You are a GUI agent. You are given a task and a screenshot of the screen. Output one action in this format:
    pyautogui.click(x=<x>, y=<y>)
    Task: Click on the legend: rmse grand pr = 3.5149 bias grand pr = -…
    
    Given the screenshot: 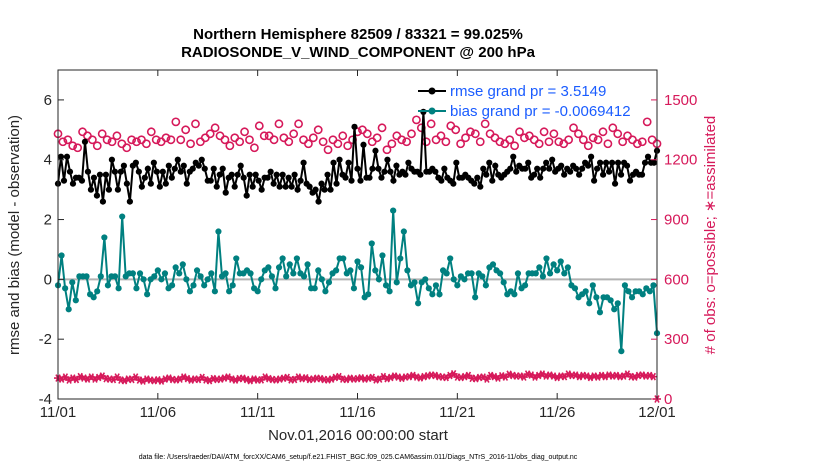 What is the action you would take?
    pyautogui.click(x=524, y=101)
    